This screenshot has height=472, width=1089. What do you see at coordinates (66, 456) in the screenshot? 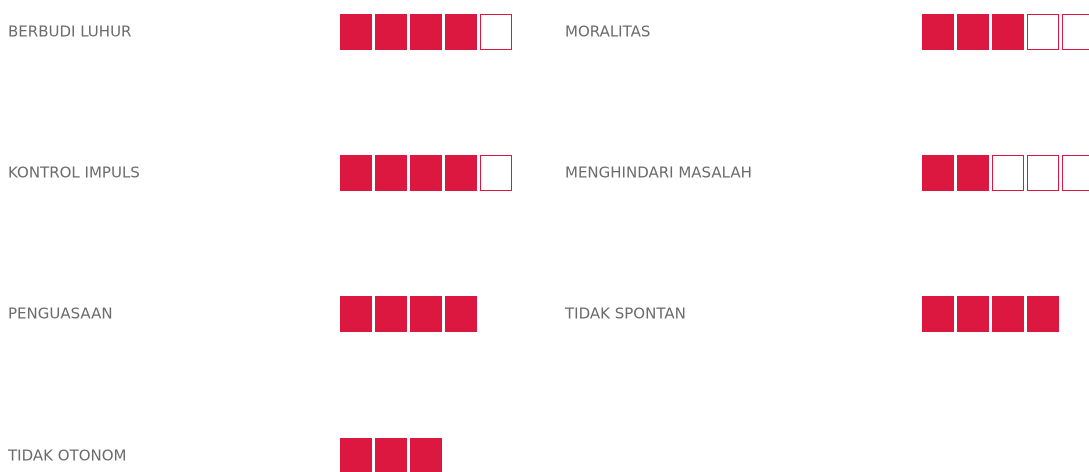
I see `rating-label: TIDAK OTONOM` at bounding box center [66, 456].